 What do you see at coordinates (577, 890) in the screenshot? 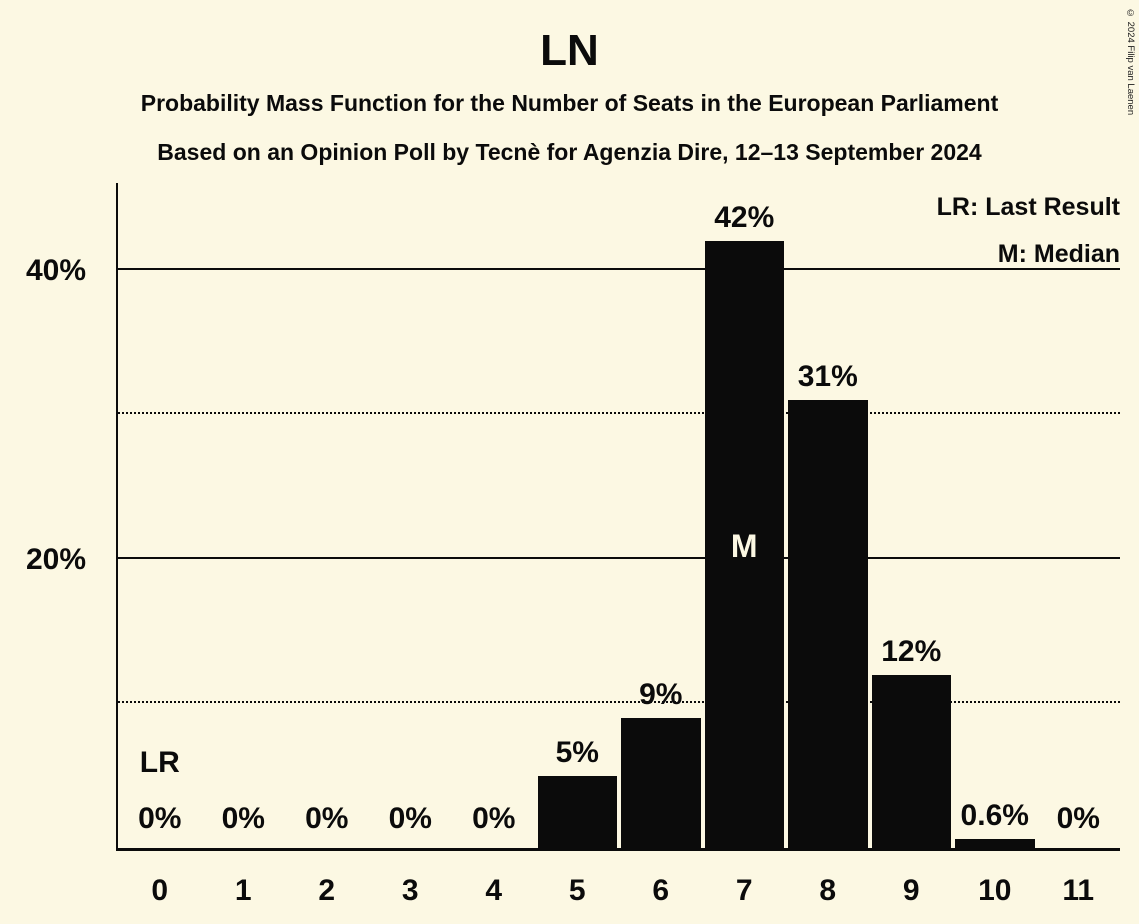
I see `x-axis-tick-label-5: 5` at bounding box center [577, 890].